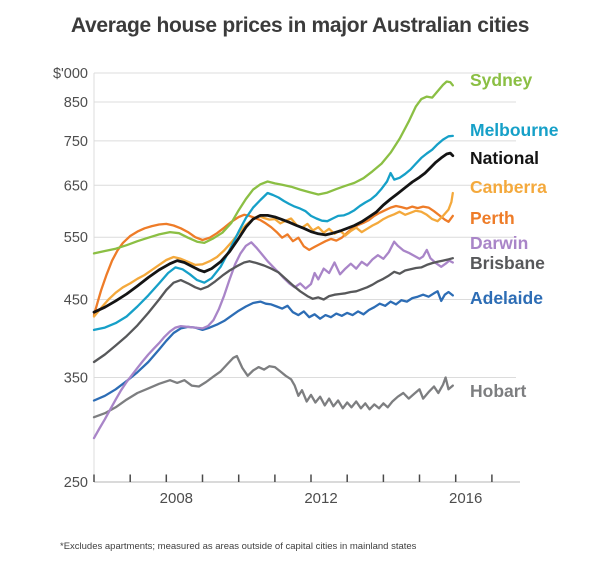  Describe the element at coordinates (514, 130) in the screenshot. I see `series-label-melbourne: Melbourne` at that location.